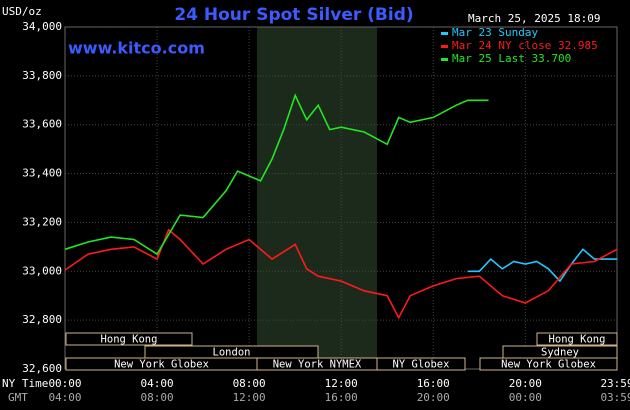 The image size is (630, 410). What do you see at coordinates (232, 353) in the screenshot?
I see `session-label: London` at bounding box center [232, 353].